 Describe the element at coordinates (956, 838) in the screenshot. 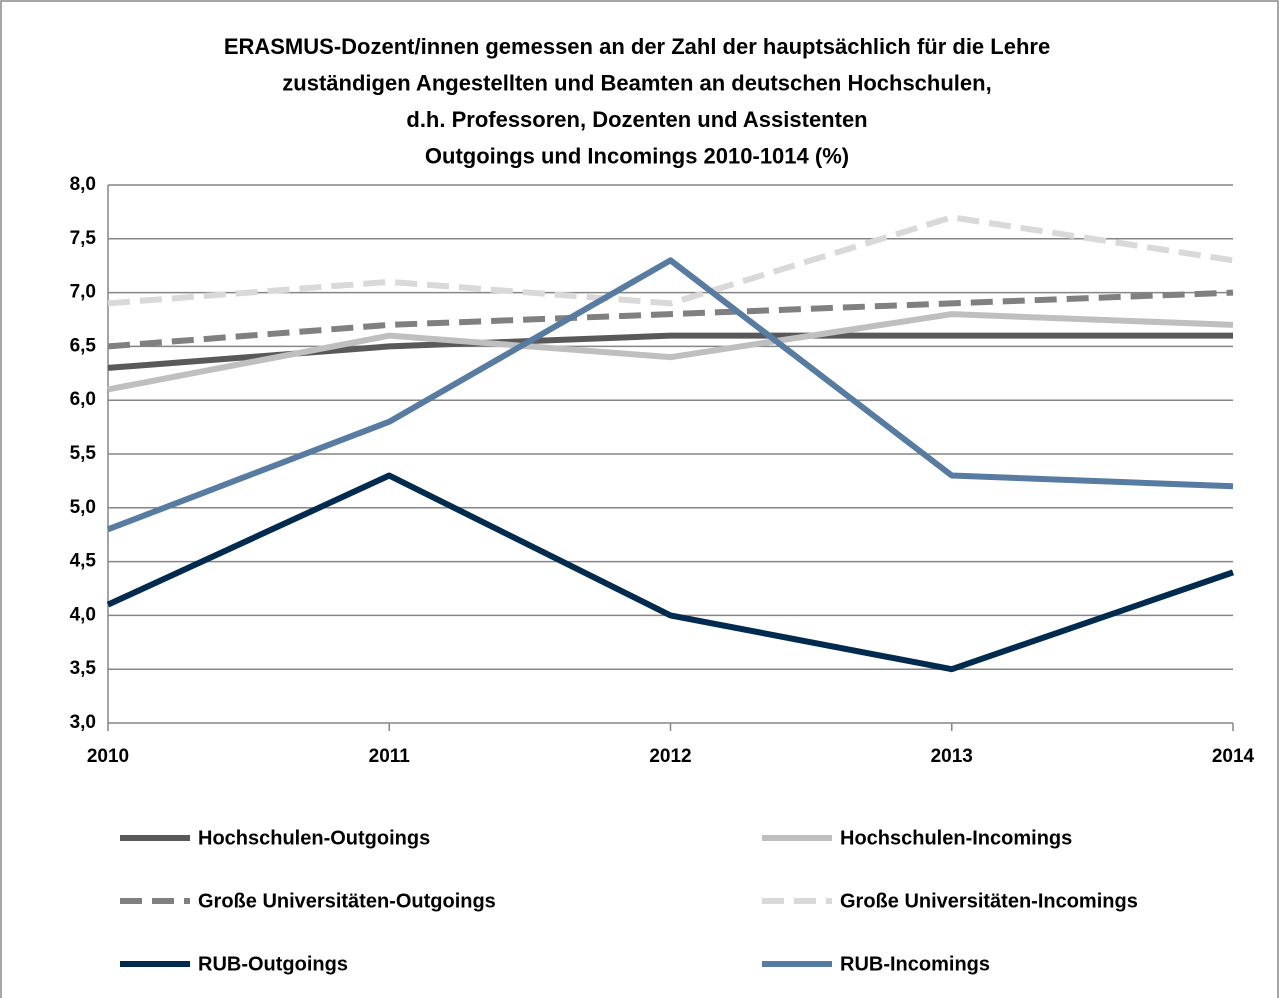

I see `legend-label: Hochschulen-Incomings` at that location.